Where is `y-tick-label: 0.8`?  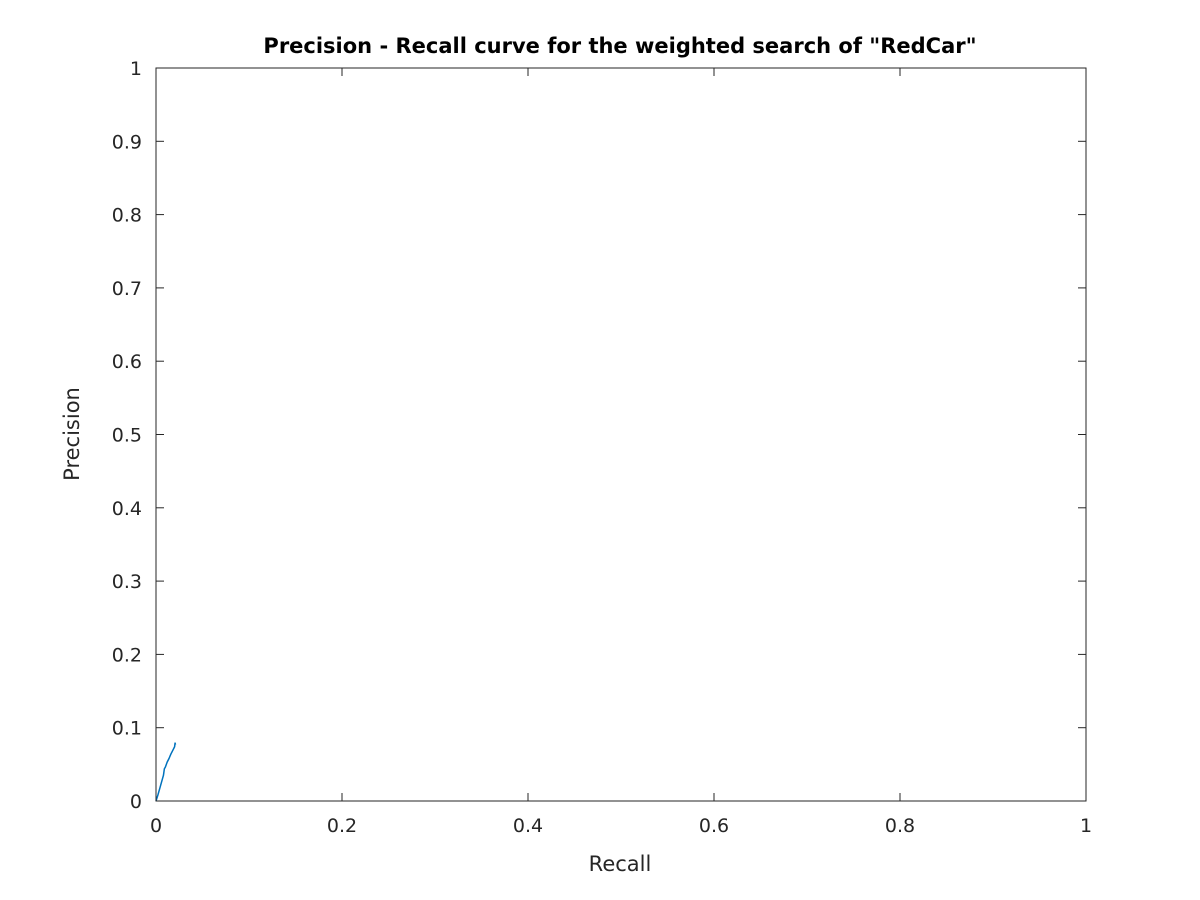 y-tick-label: 0.8 is located at coordinates (127, 216).